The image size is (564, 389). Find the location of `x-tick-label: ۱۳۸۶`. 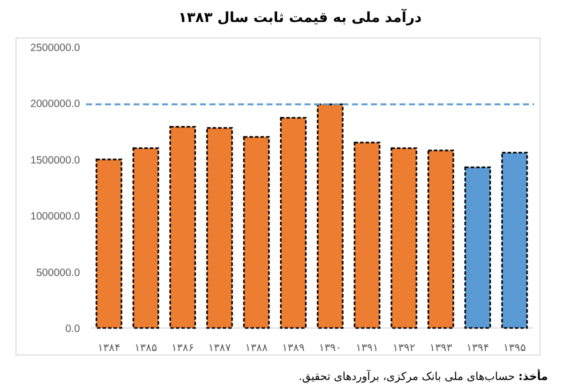

x-tick-label: ۱۳۸۶ is located at coordinates (182, 348).